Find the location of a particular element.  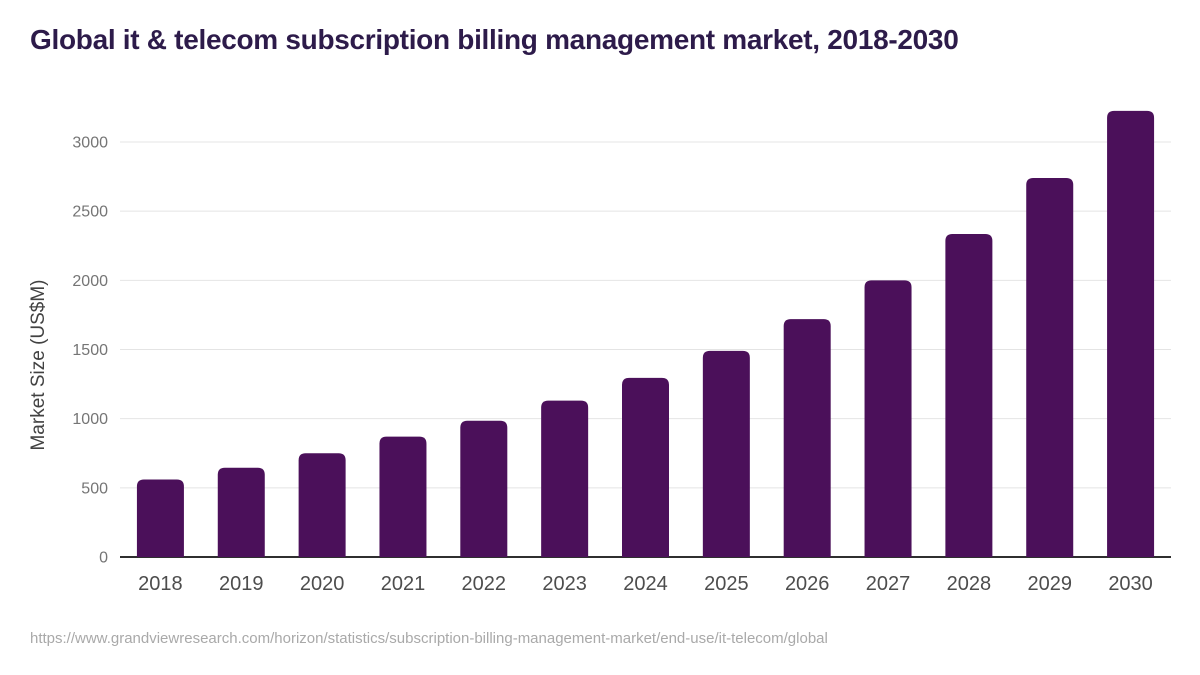

x-tick-label: 2030 is located at coordinates (1130, 584).